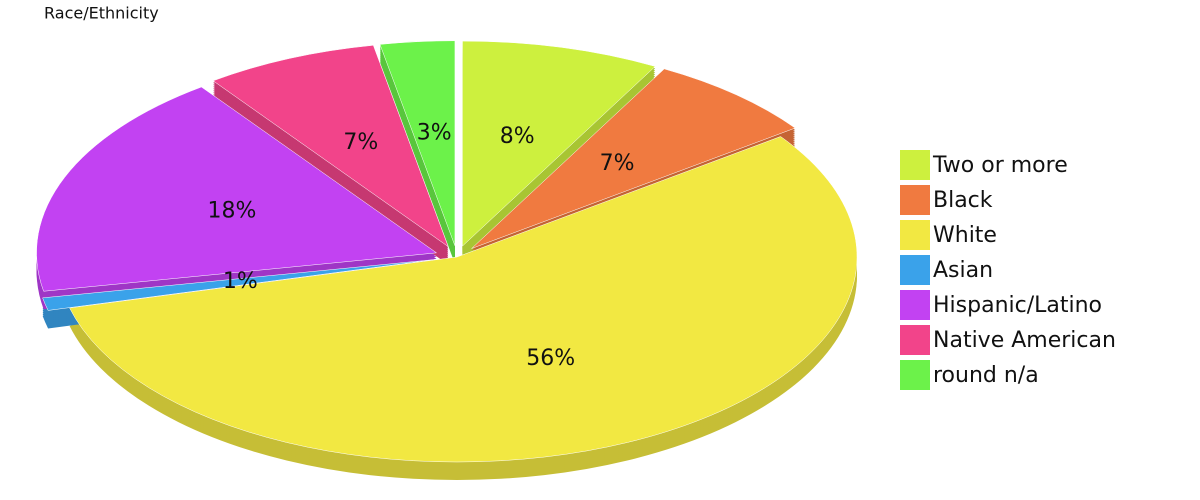 This screenshot has width=1200, height=500. Describe the element at coordinates (963, 200) in the screenshot. I see `legend-label: Black` at that location.